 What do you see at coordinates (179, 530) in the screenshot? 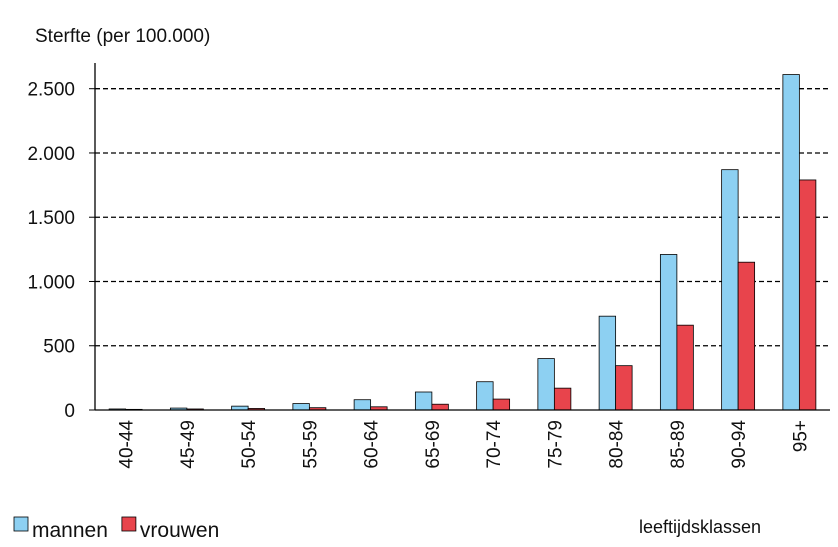
I see `legend-label: vrouwen` at bounding box center [179, 530].